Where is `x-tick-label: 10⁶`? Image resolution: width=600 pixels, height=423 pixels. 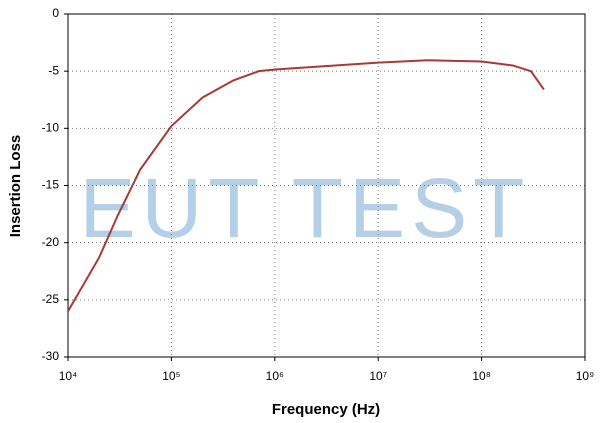
x-tick-label: 10⁶ is located at coordinates (275, 376).